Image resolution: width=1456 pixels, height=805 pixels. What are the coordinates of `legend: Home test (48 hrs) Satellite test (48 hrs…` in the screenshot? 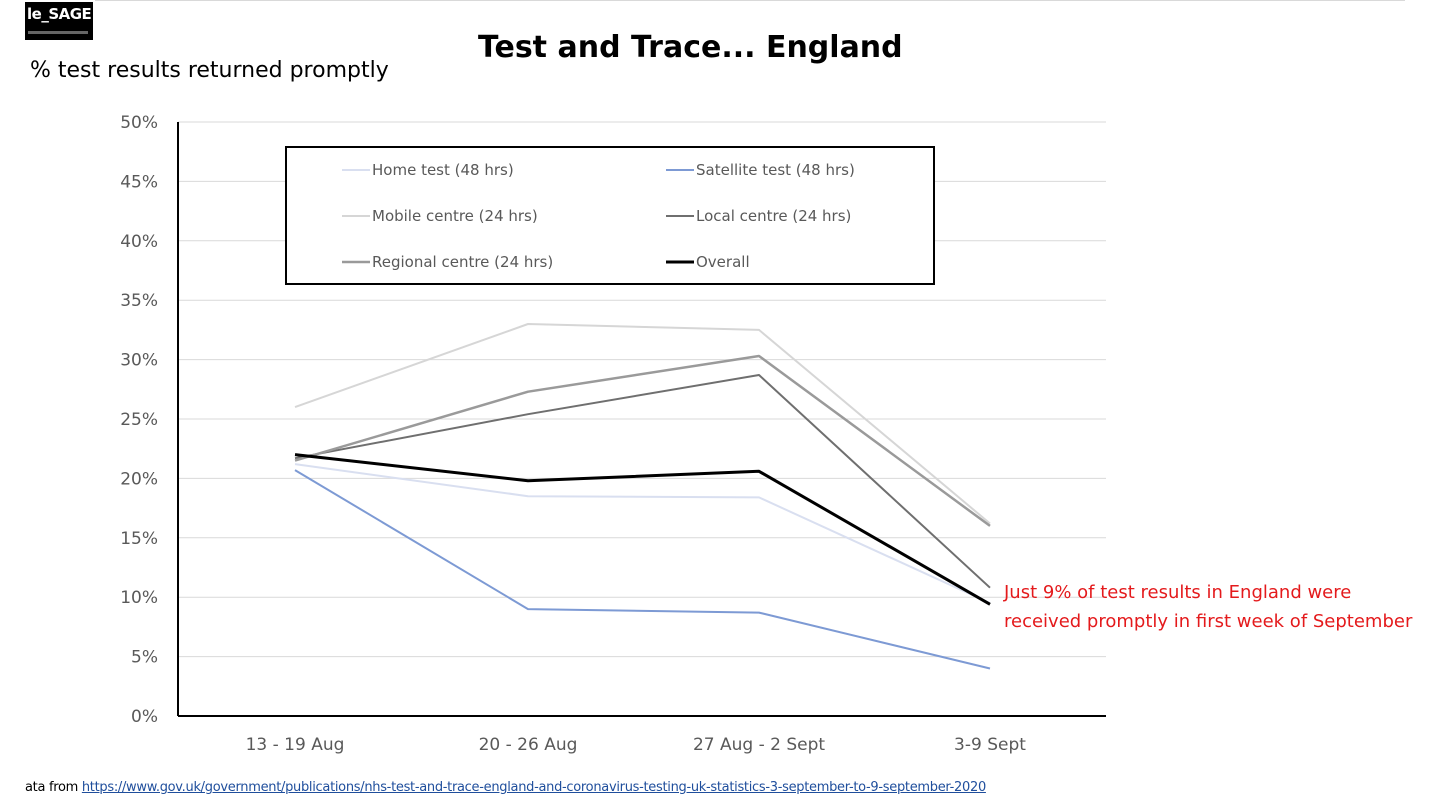 It's located at (610, 215).